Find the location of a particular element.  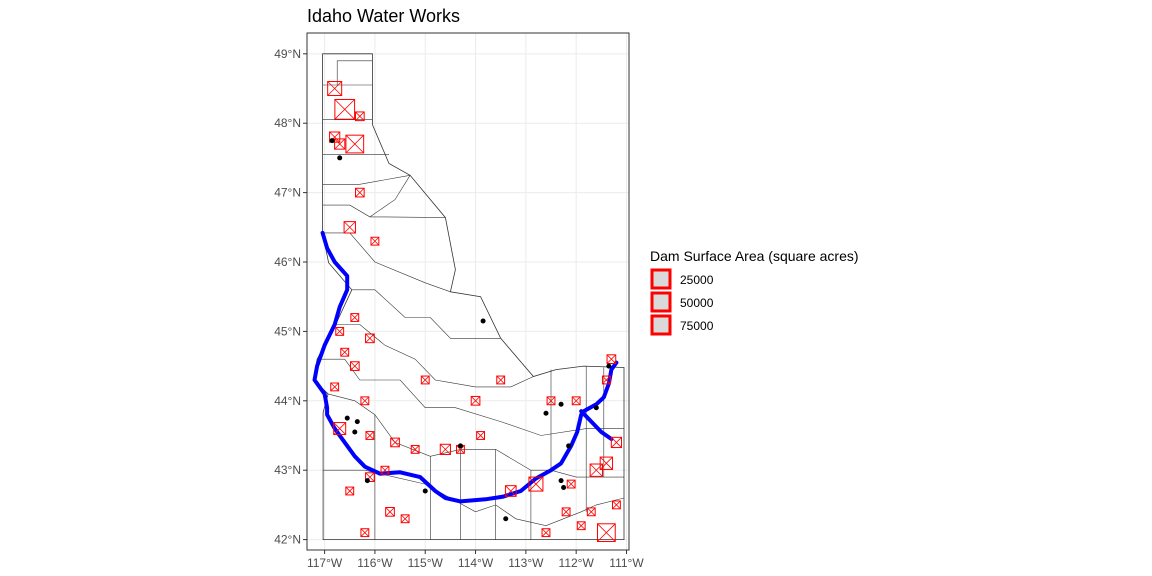

y-tick-label: 45°N is located at coordinates (287, 331).